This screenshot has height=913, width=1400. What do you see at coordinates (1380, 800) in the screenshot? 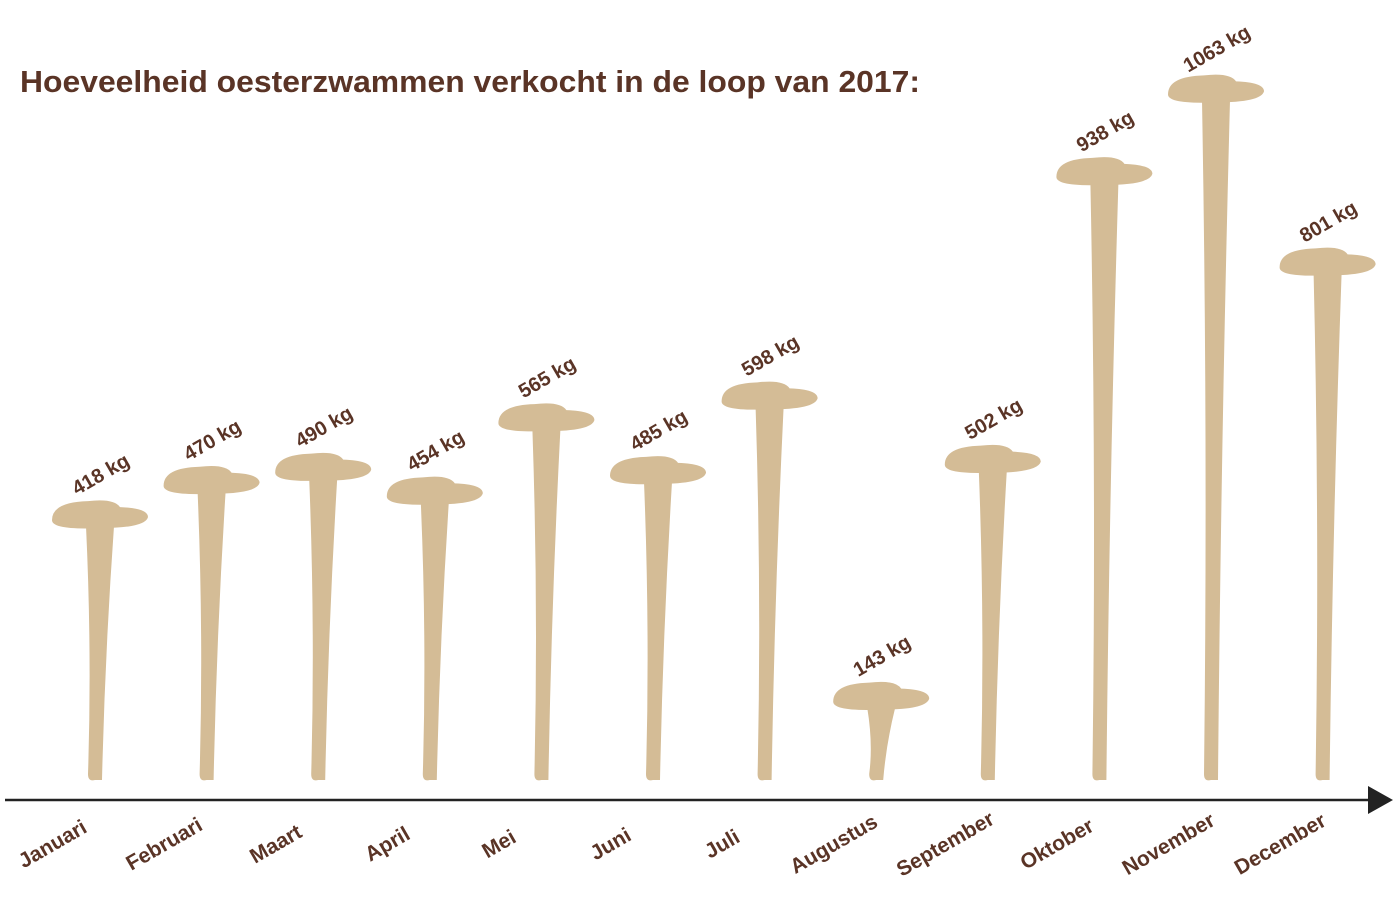
I see `axis-arrow` at bounding box center [1380, 800].